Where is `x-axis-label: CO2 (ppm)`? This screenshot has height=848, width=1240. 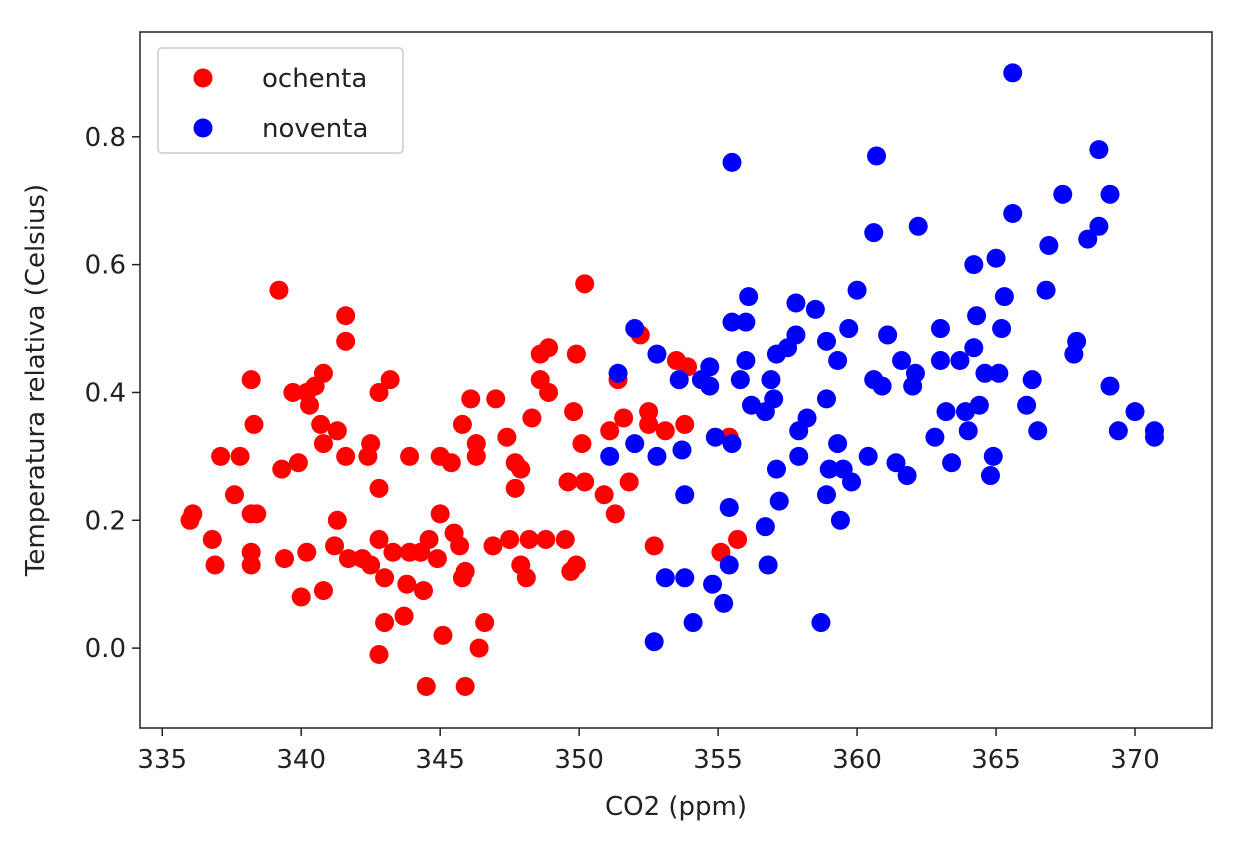
x-axis-label: CO2 (ppm) is located at coordinates (676, 807).